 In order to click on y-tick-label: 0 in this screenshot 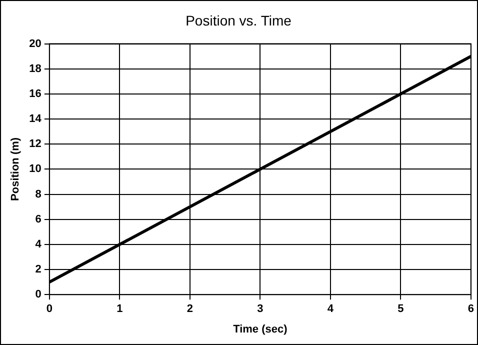, I will do `click(38, 294)`.